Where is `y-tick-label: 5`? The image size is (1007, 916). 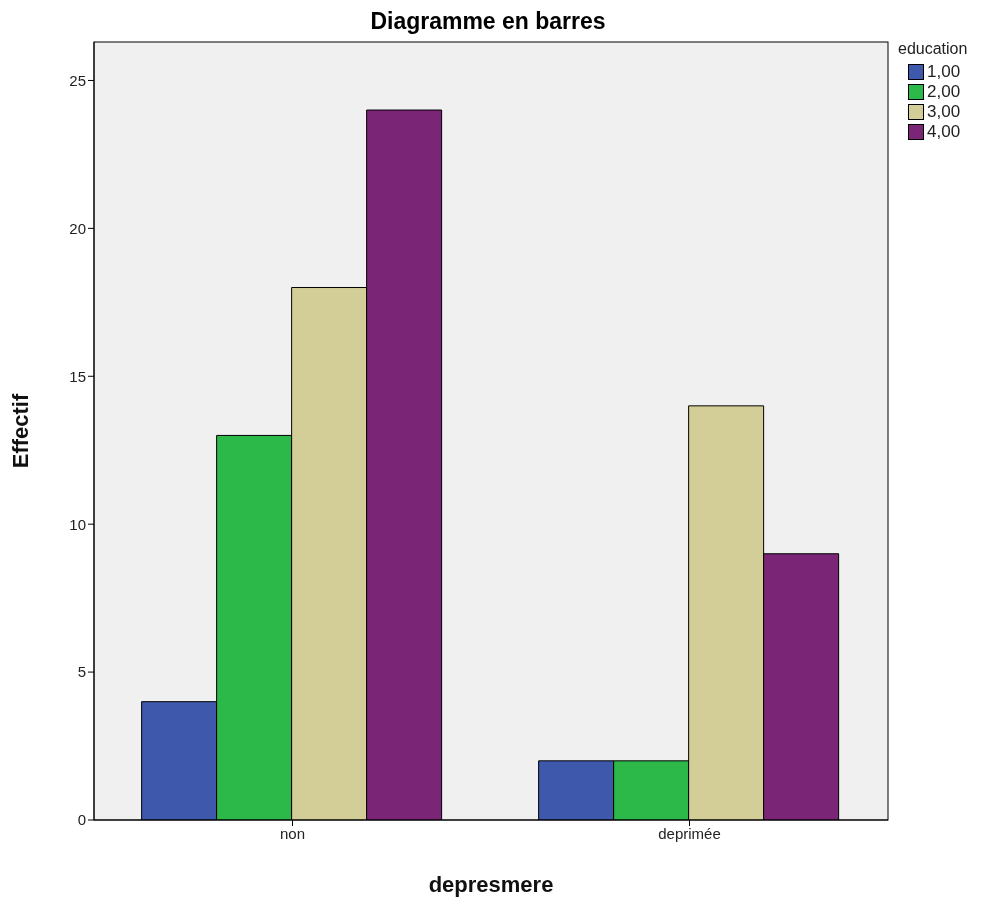
y-tick-label: 5 is located at coordinates (81, 672).